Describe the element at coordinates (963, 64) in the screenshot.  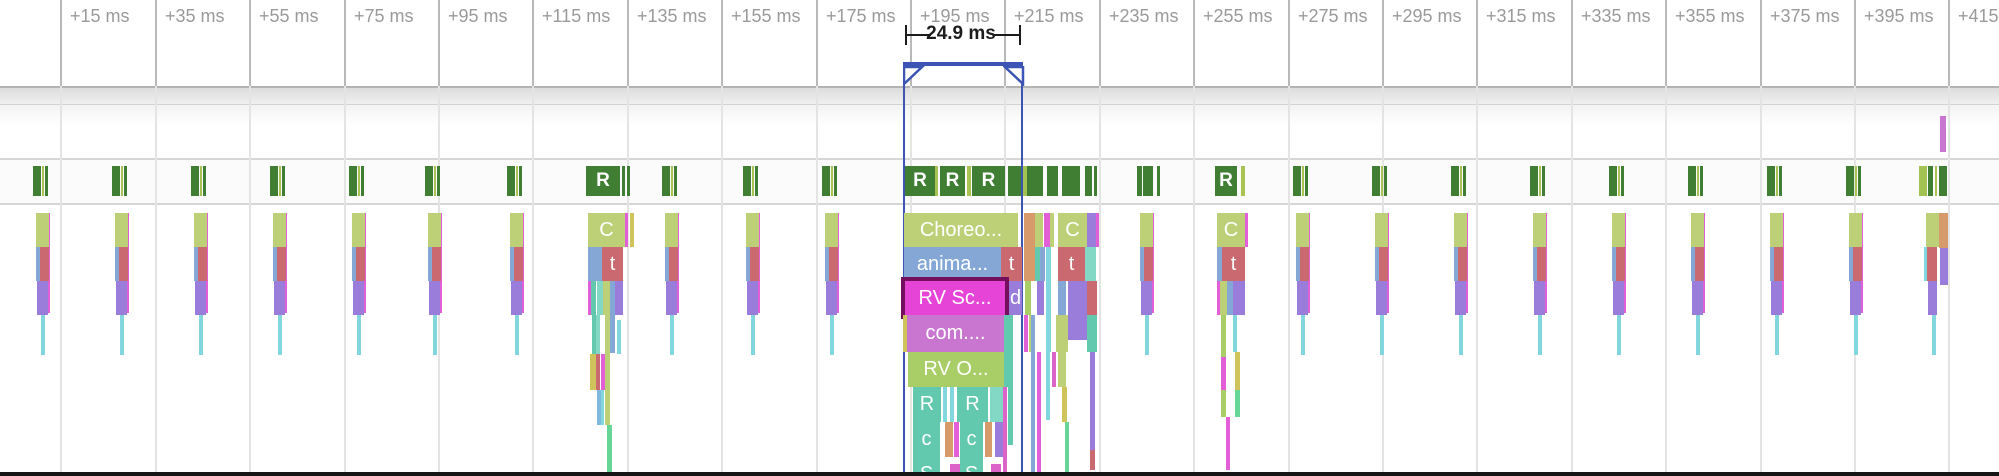
I see `selection-top-bar` at that location.